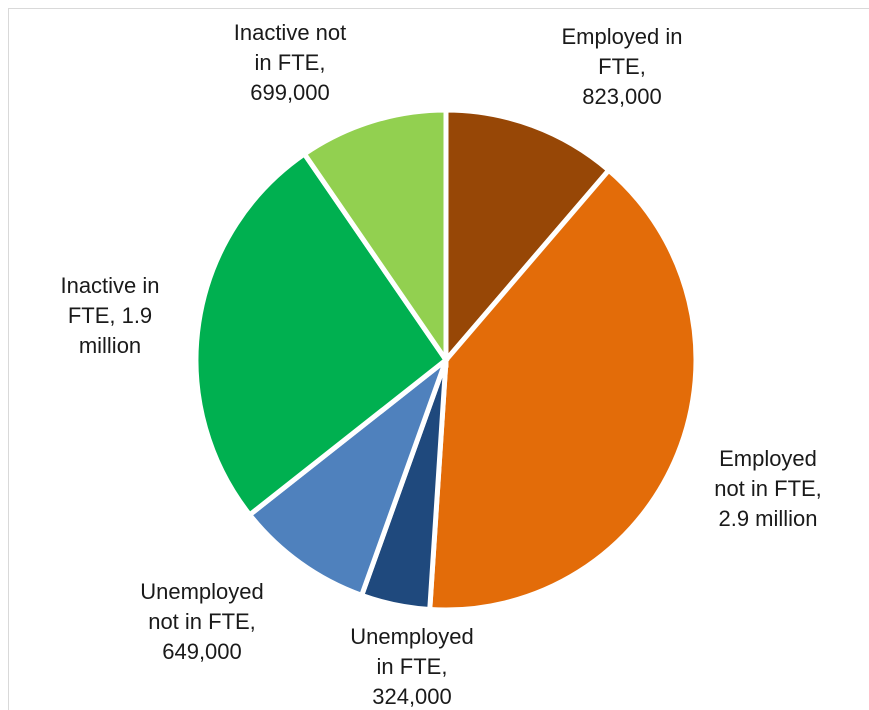 The width and height of the screenshot is (869, 710). I want to click on pie-label-employed-in-fte: Employed in FTE, 823,000, so click(621, 66).